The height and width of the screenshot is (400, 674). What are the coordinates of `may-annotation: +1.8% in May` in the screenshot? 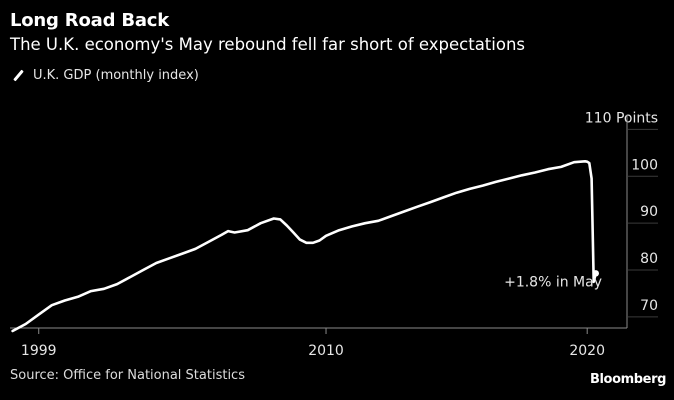 It's located at (553, 282).